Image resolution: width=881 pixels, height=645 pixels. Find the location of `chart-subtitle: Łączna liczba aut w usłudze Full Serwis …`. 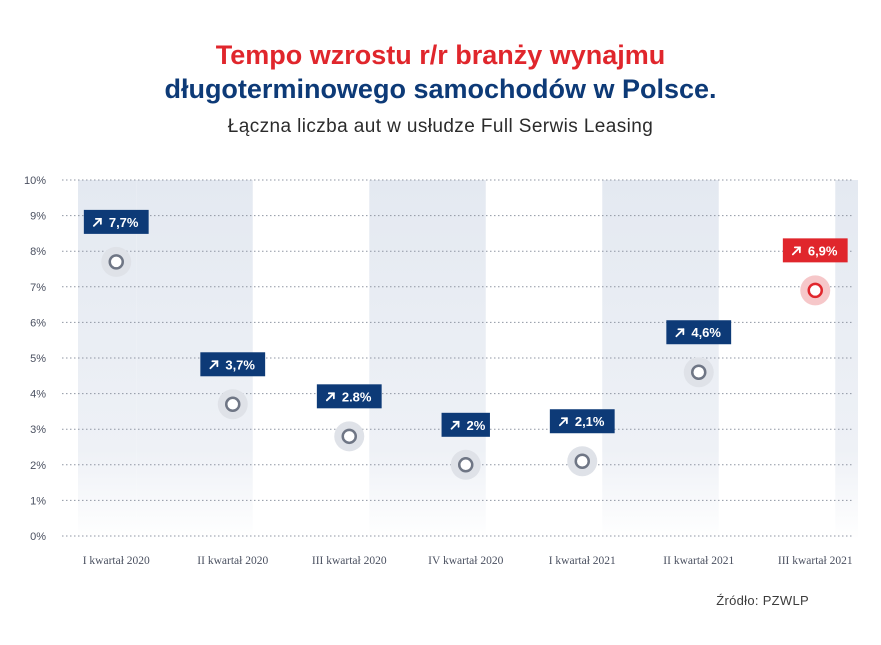

chart-subtitle: Łączna liczba aut w usłudze Full Serwis … is located at coordinates (440, 126).